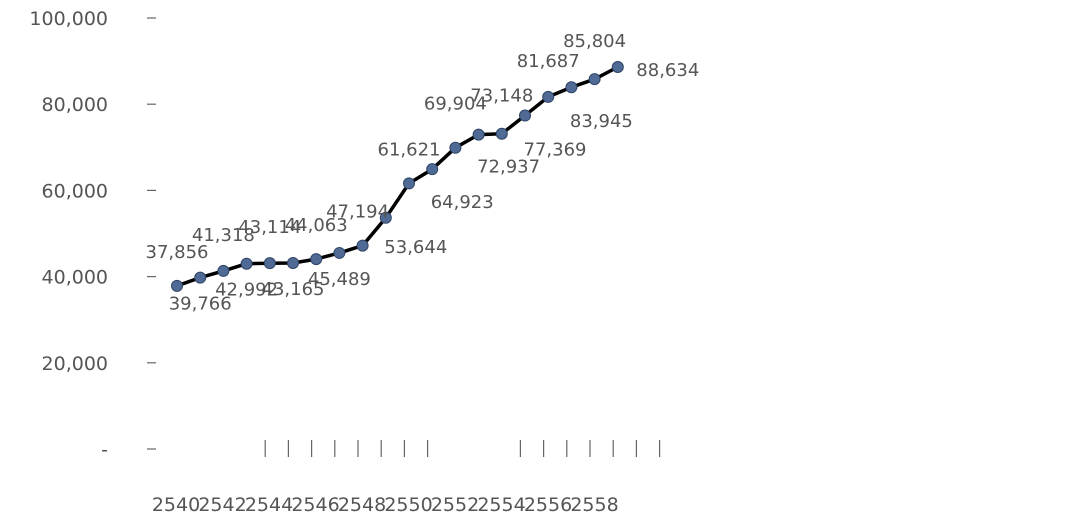 The height and width of the screenshot is (523, 1085). I want to click on y-tick-label: 40,000, so click(75, 278).